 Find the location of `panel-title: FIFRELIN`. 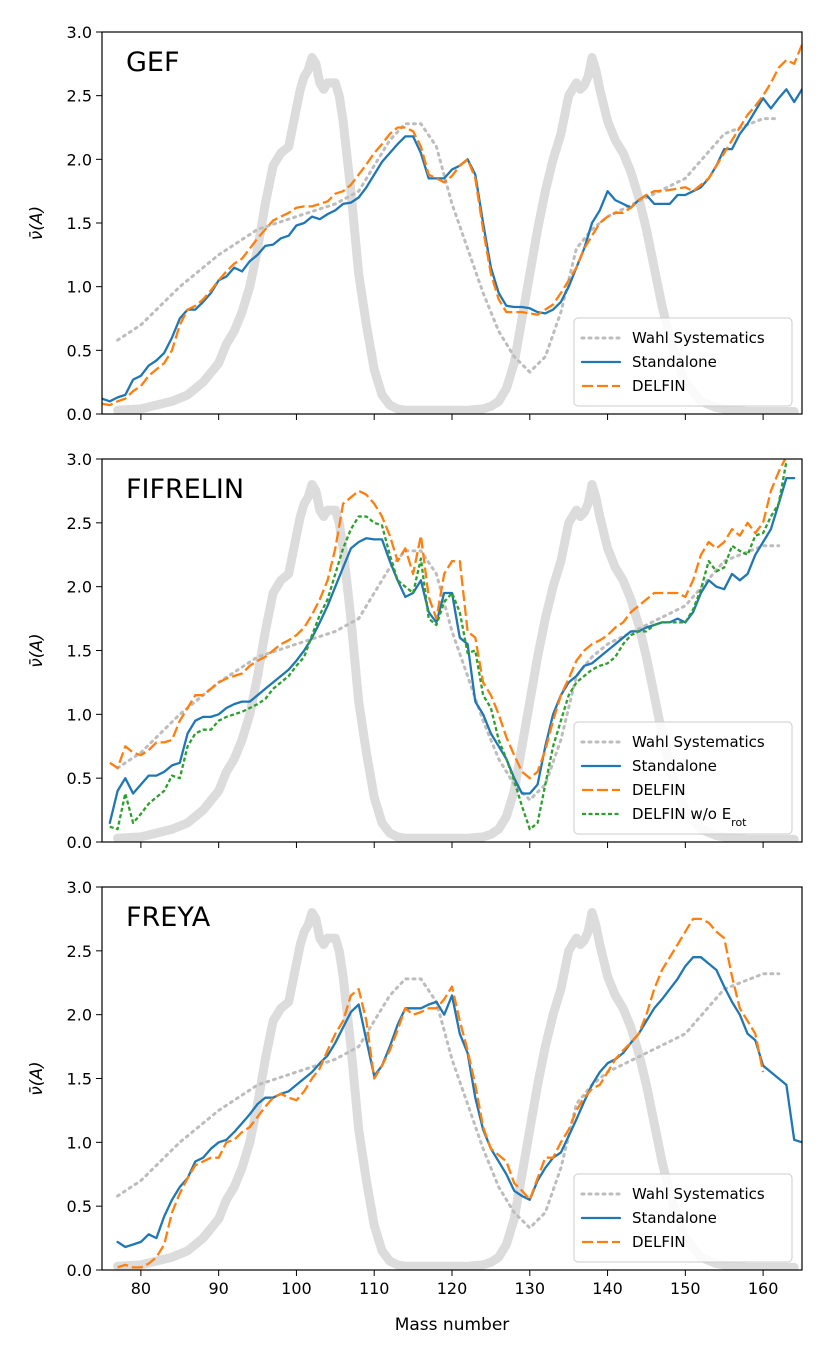

panel-title: FIFRELIN is located at coordinates (185, 489).